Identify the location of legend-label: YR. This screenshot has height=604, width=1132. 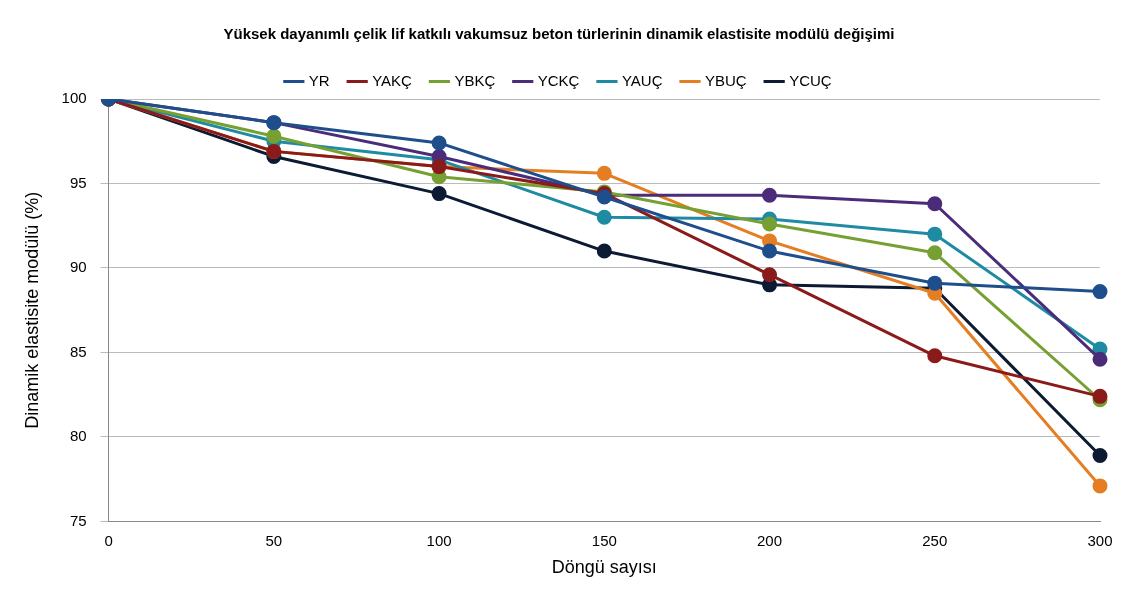
(319, 80).